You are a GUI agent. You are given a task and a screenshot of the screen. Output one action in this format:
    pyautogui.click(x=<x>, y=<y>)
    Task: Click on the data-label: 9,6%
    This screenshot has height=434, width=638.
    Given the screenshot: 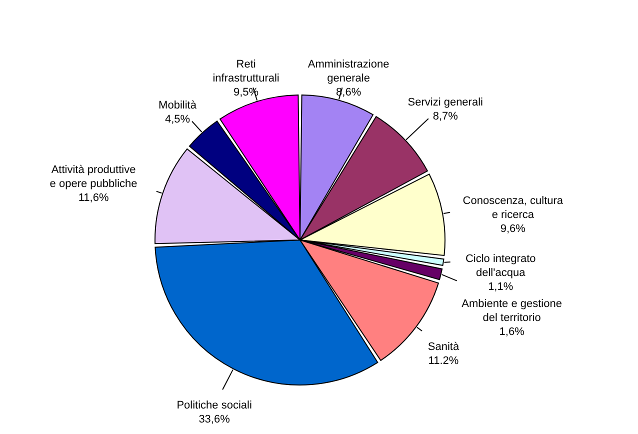 What is the action you would take?
    pyautogui.click(x=513, y=228)
    